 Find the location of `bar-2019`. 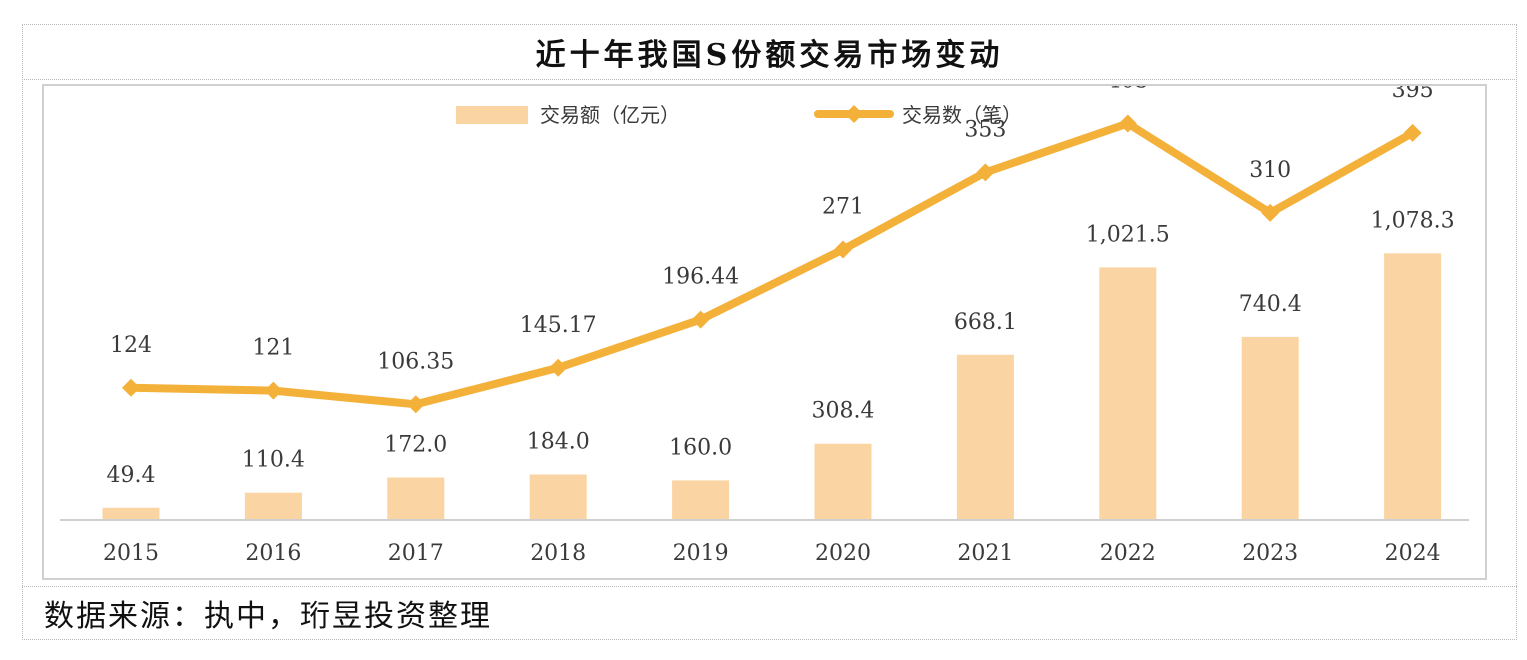

bar-2019 is located at coordinates (701, 500).